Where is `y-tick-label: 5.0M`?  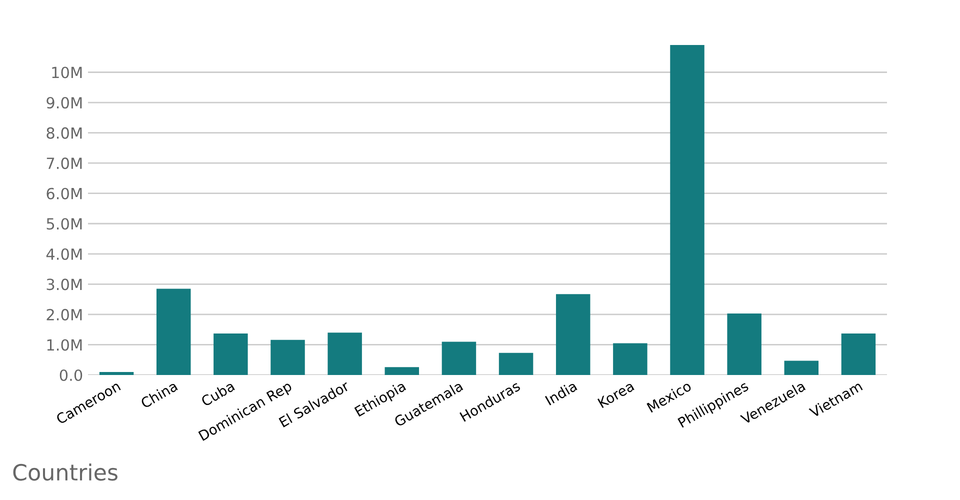 y-tick-label: 5.0M is located at coordinates (64, 224).